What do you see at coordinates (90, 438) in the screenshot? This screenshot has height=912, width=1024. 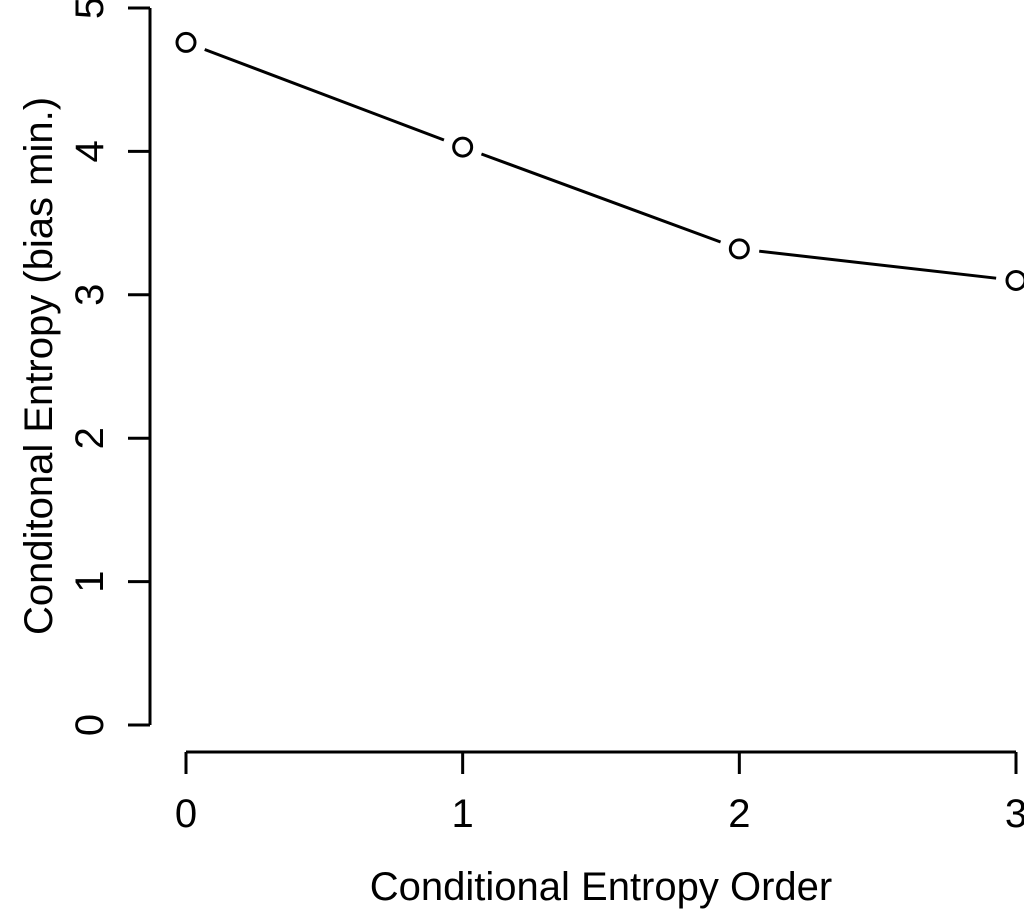 I see `y-tick-label: 2` at bounding box center [90, 438].